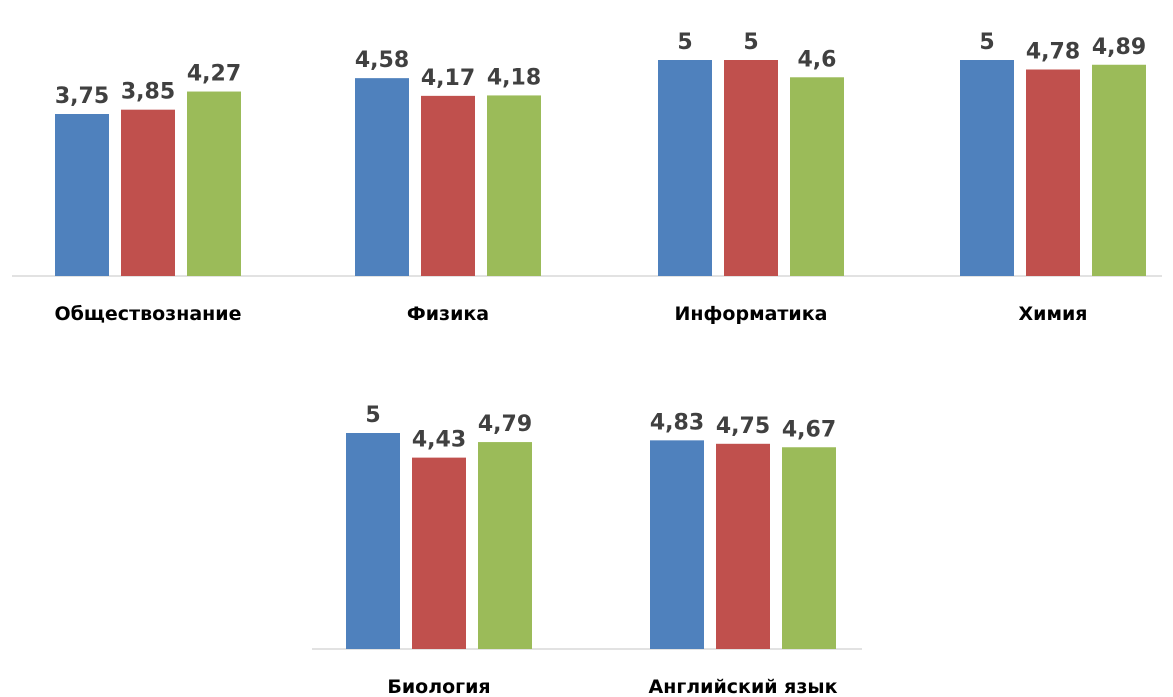 This screenshot has height=697, width=1173. I want to click on bar-6-green, so click(809, 548).